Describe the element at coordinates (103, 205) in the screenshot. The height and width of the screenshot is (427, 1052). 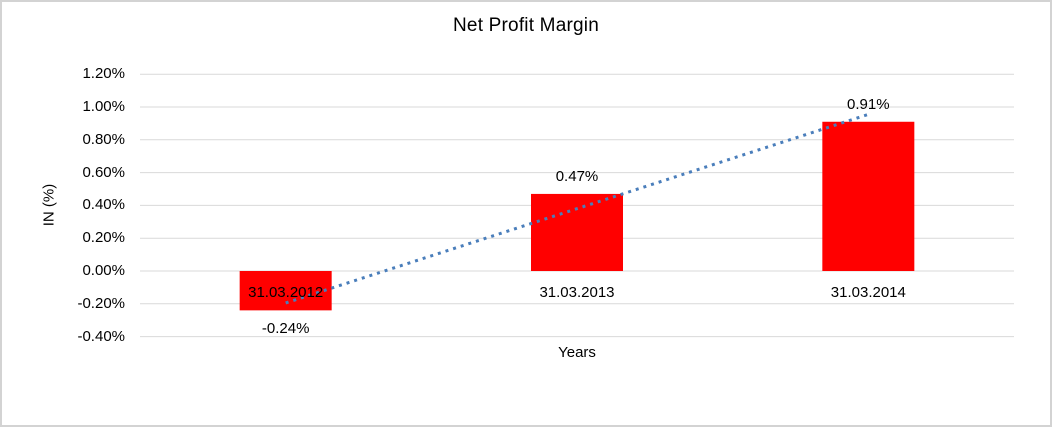
I see `y-tick-label: 0.40%` at that location.